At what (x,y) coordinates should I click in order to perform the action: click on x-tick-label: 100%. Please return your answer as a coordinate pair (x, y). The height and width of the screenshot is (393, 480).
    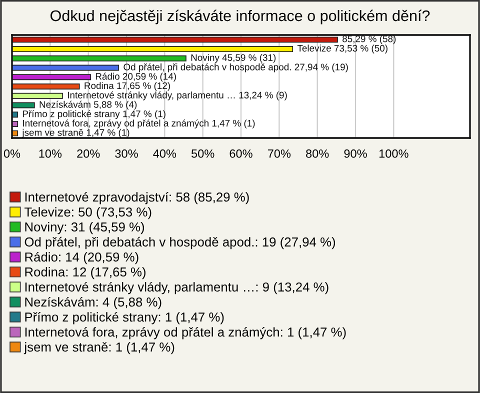
    Looking at the image, I should click on (393, 153).